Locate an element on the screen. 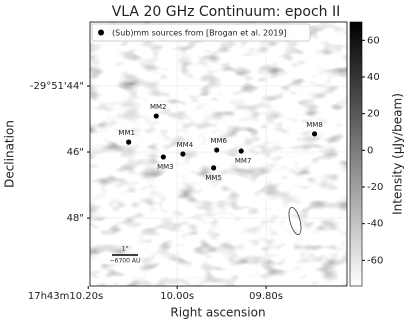  scale-bar-label: 1" is located at coordinates (125, 249).